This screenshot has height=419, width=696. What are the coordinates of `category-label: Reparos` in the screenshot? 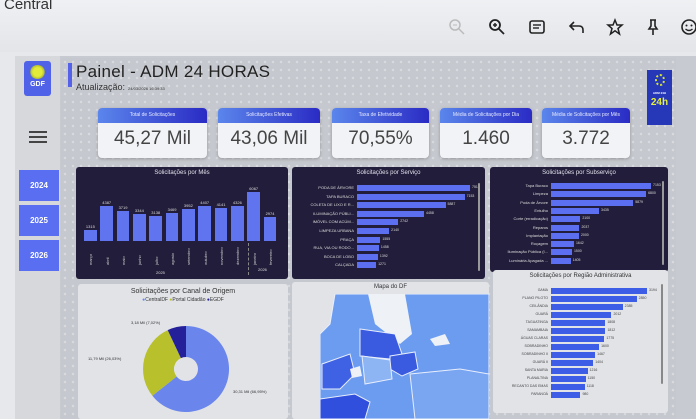 It's located at (540, 227).